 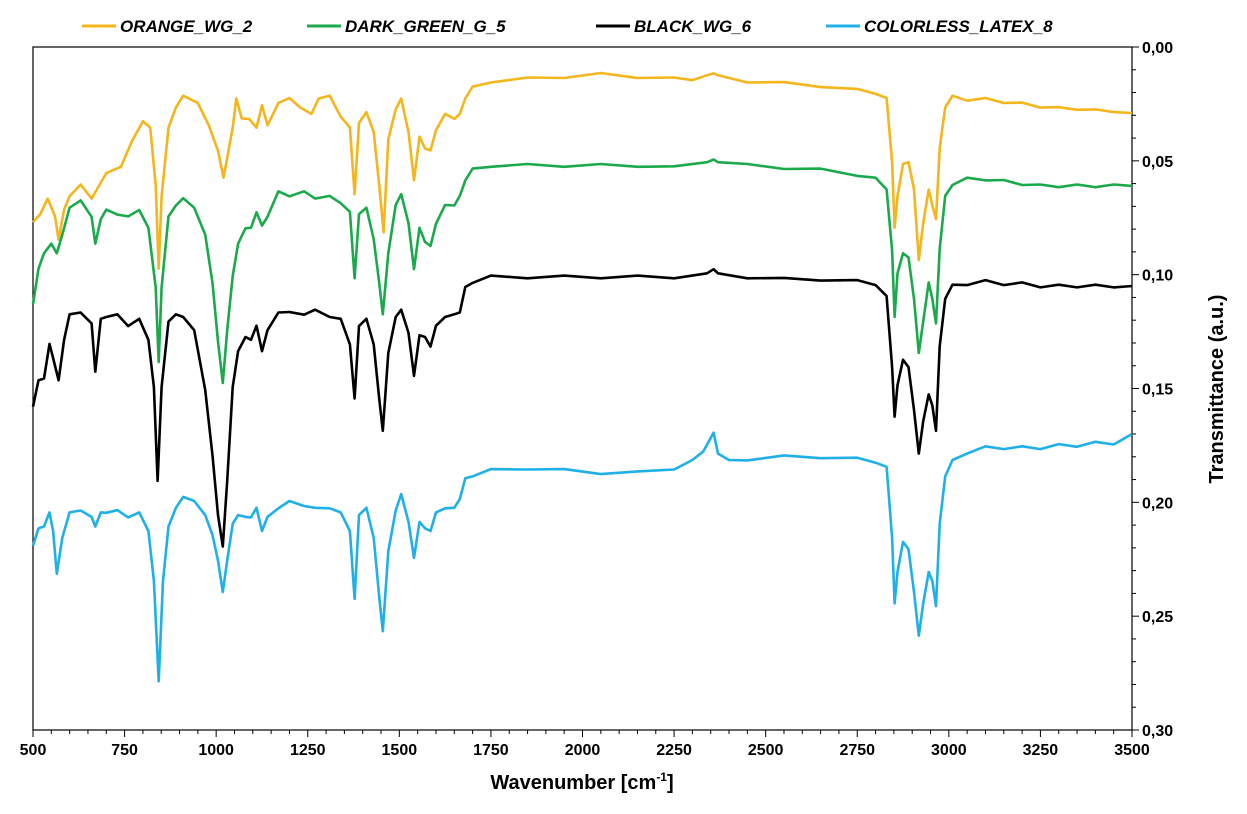 What do you see at coordinates (216, 750) in the screenshot?
I see `x-tick-label: 1000` at bounding box center [216, 750].